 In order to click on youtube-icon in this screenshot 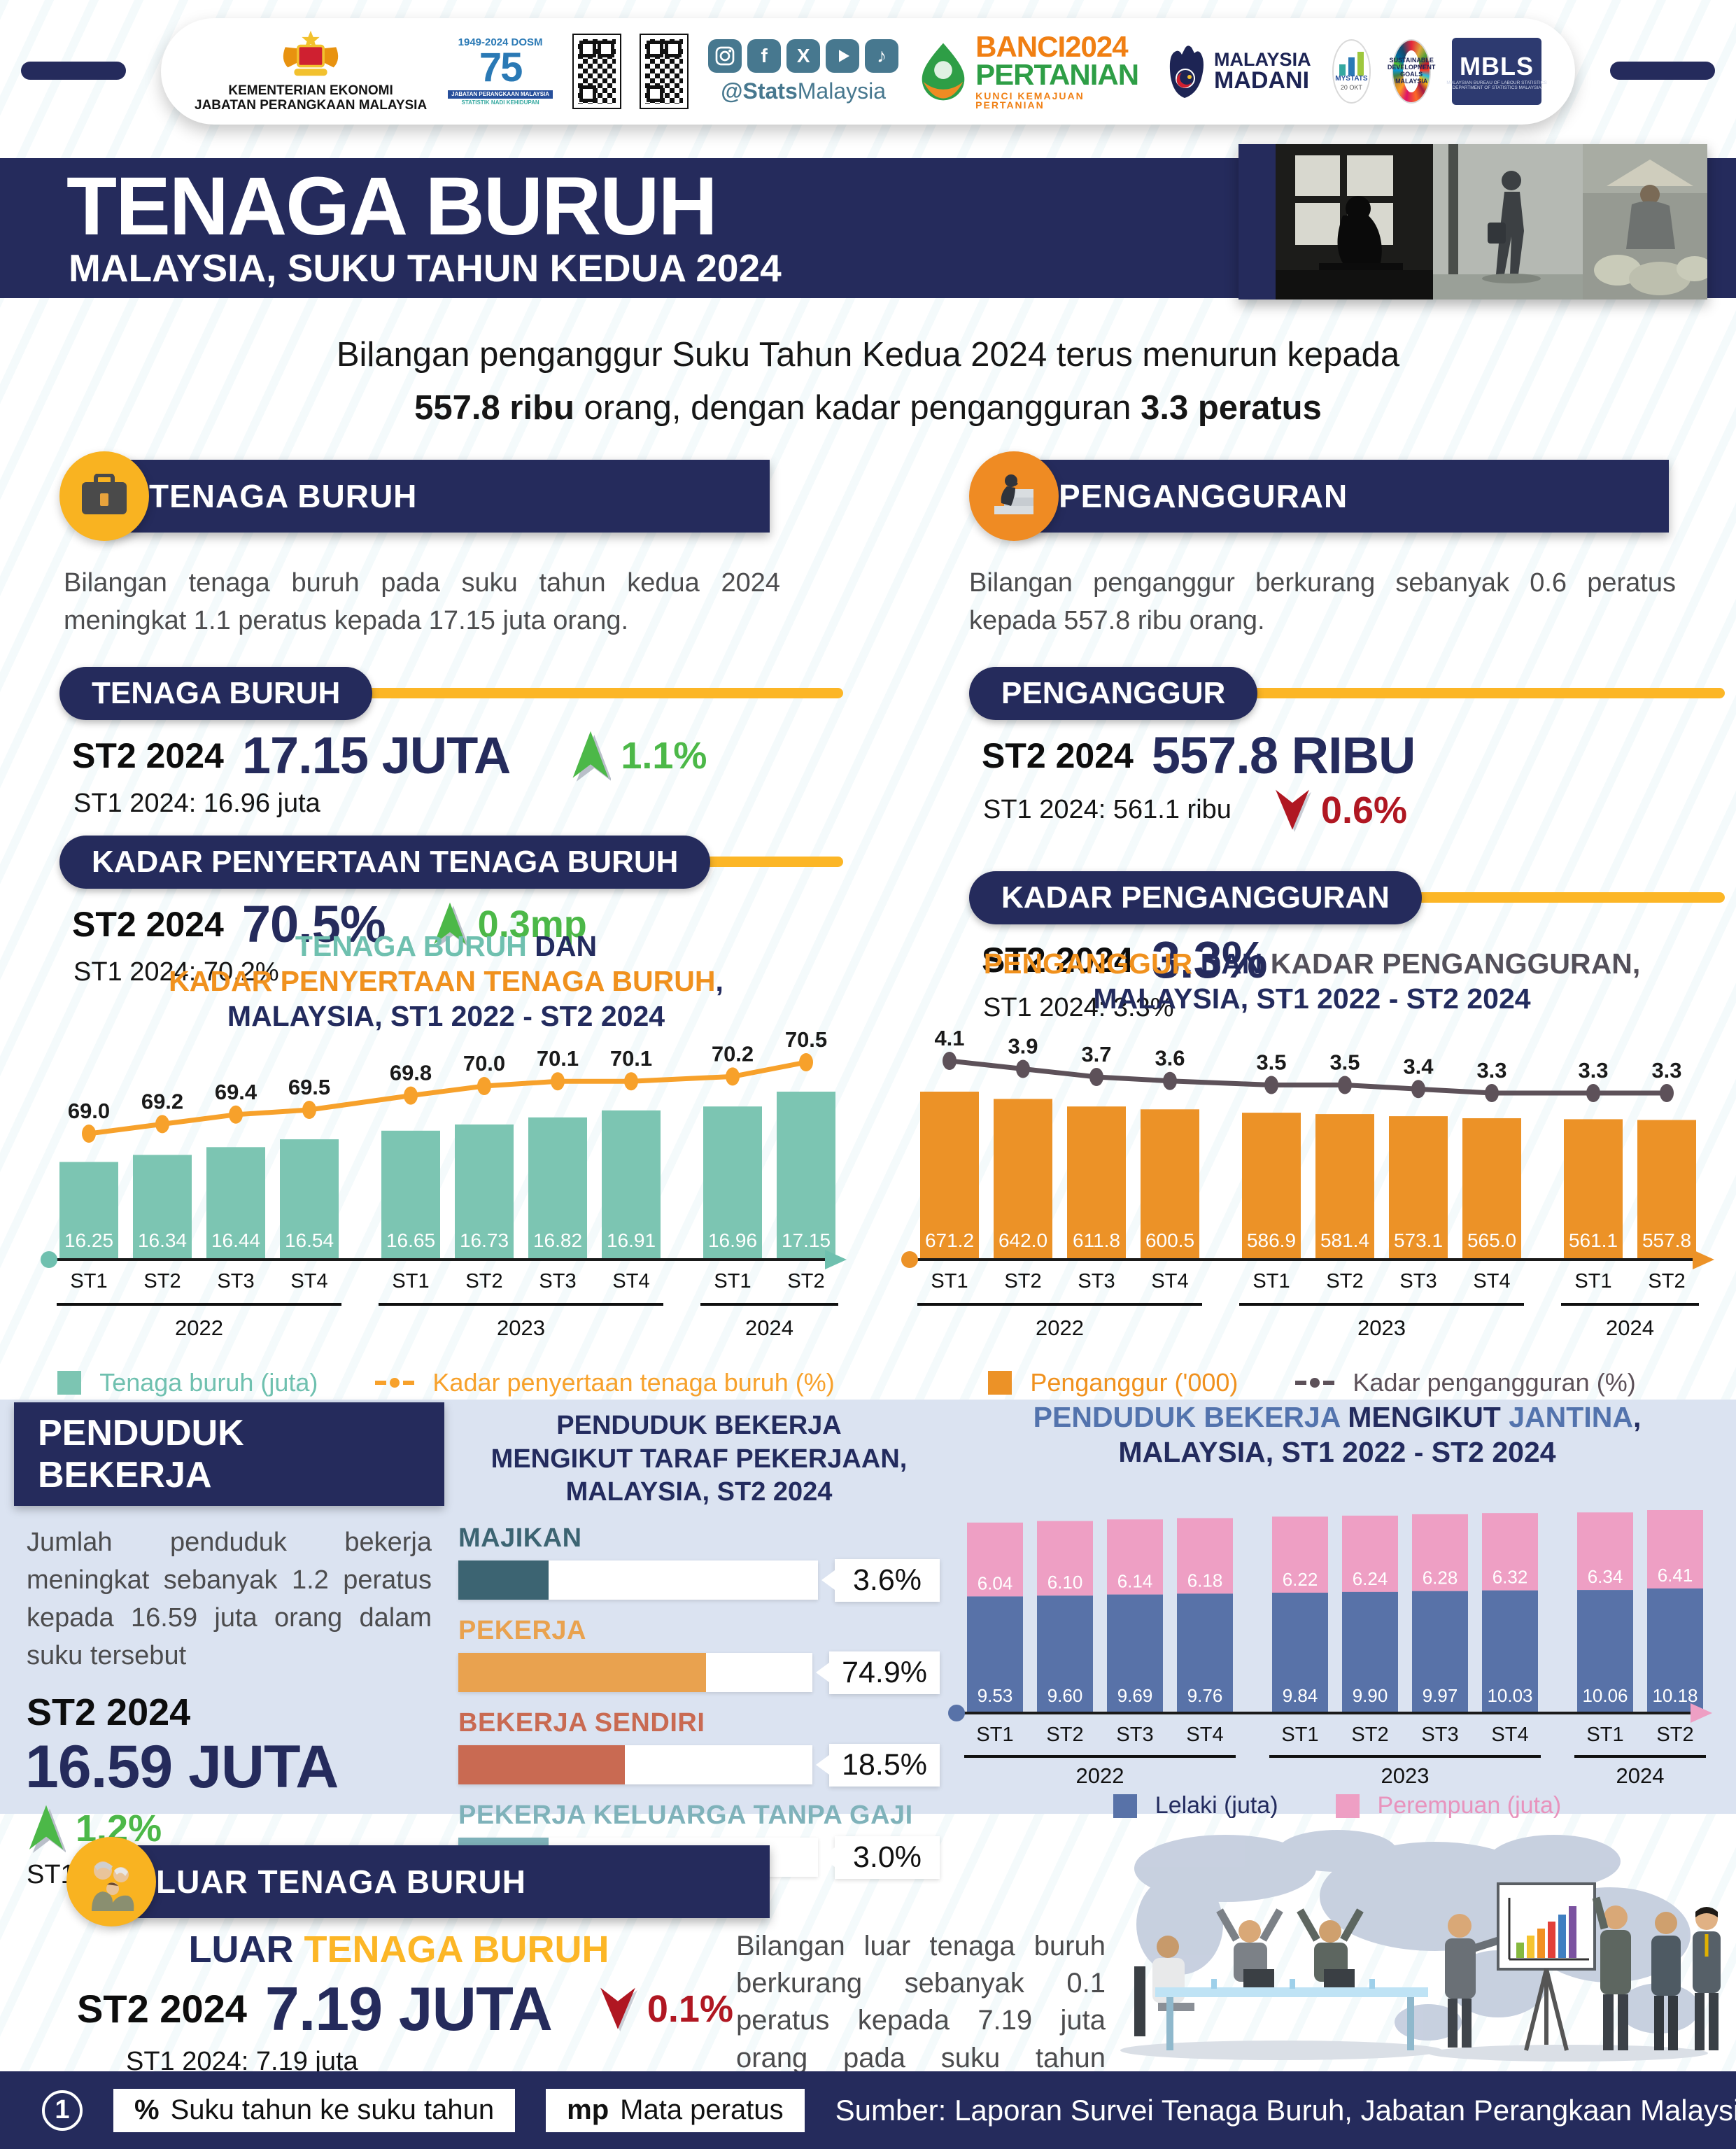, I will do `click(843, 55)`.